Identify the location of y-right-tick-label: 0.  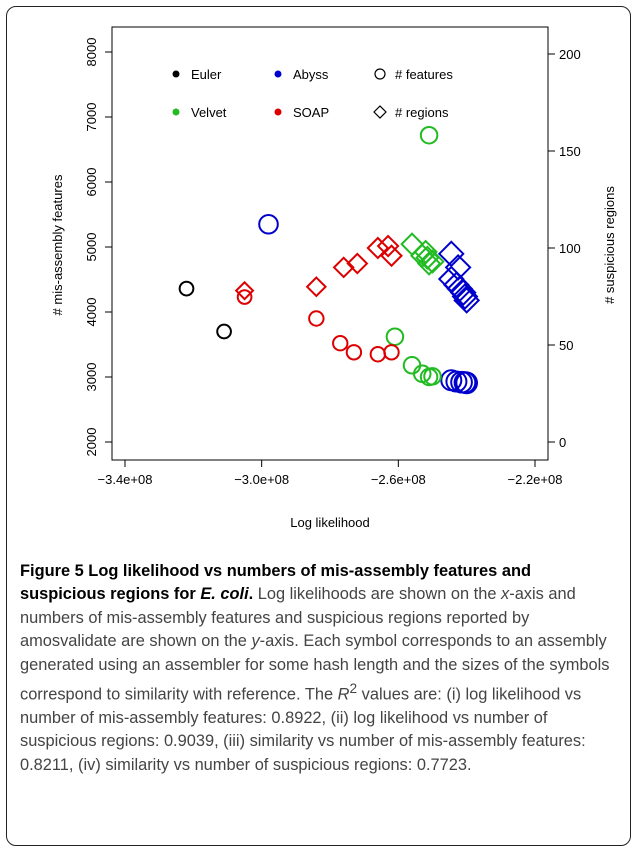
(562, 442).